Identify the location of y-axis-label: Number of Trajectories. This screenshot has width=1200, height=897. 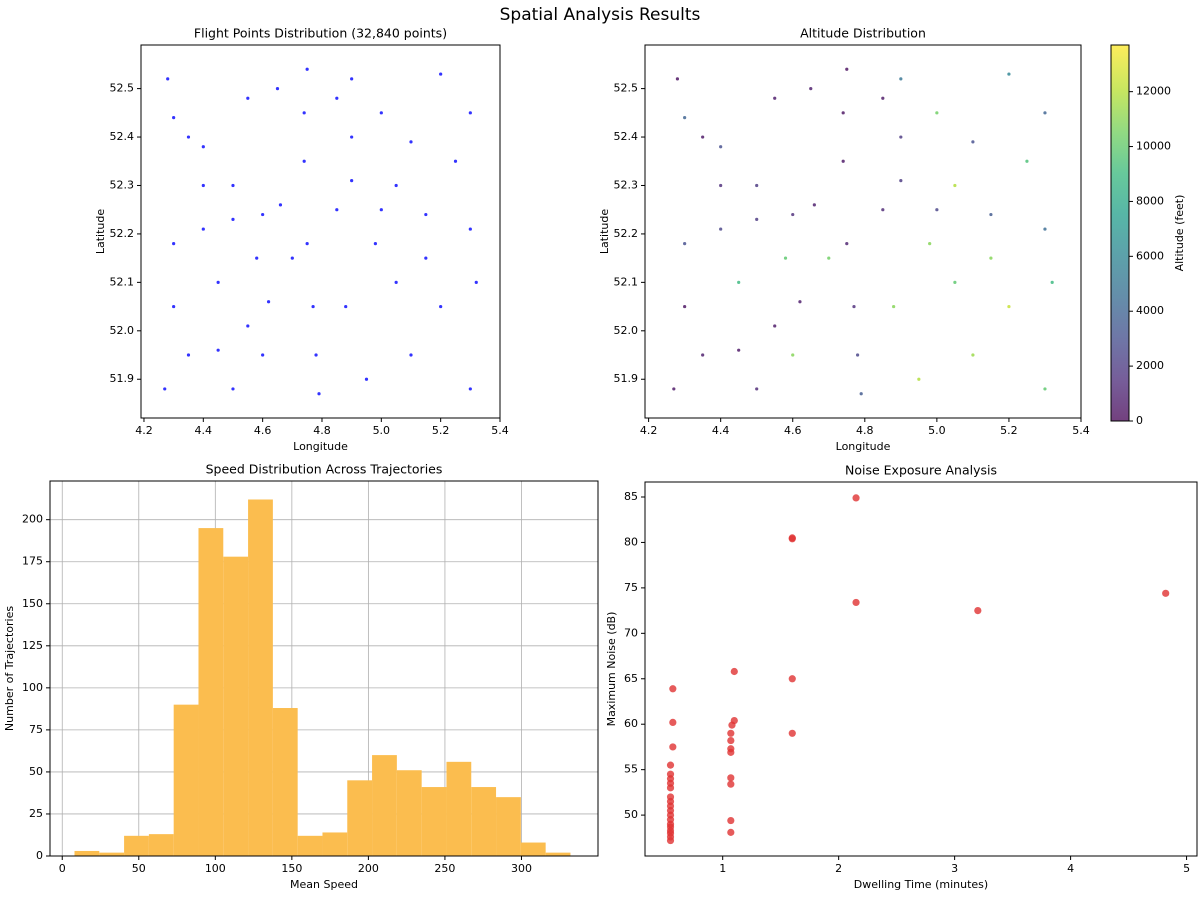
(9, 668).